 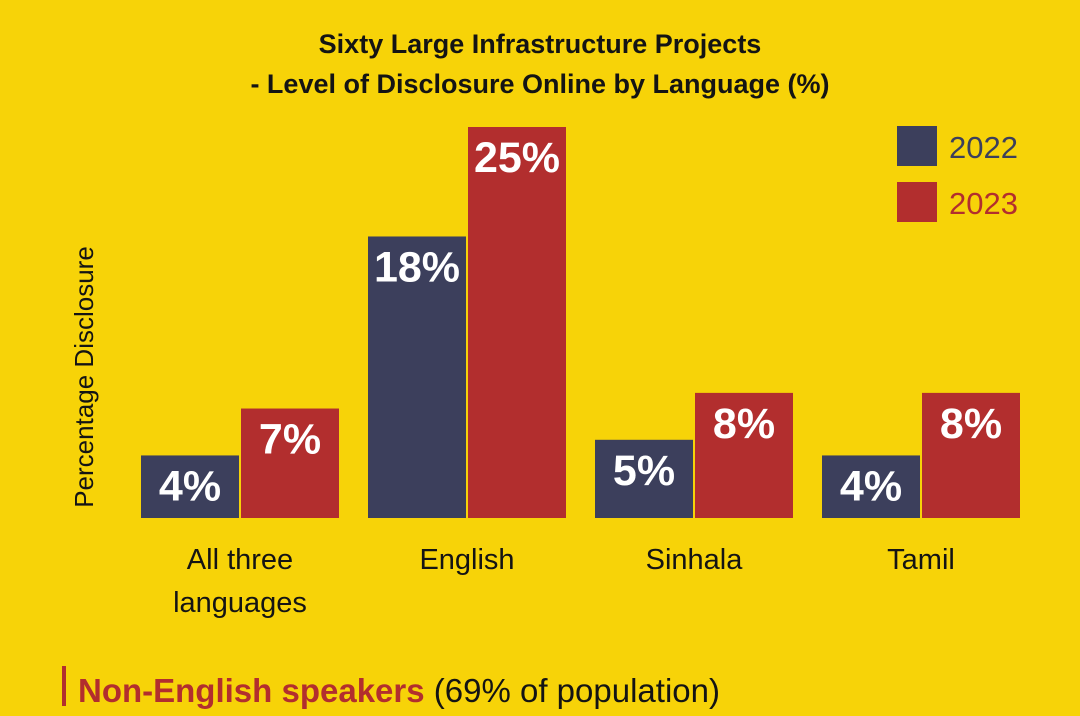 What do you see at coordinates (971, 424) in the screenshot?
I see `bar-label-2023-3: 8%` at bounding box center [971, 424].